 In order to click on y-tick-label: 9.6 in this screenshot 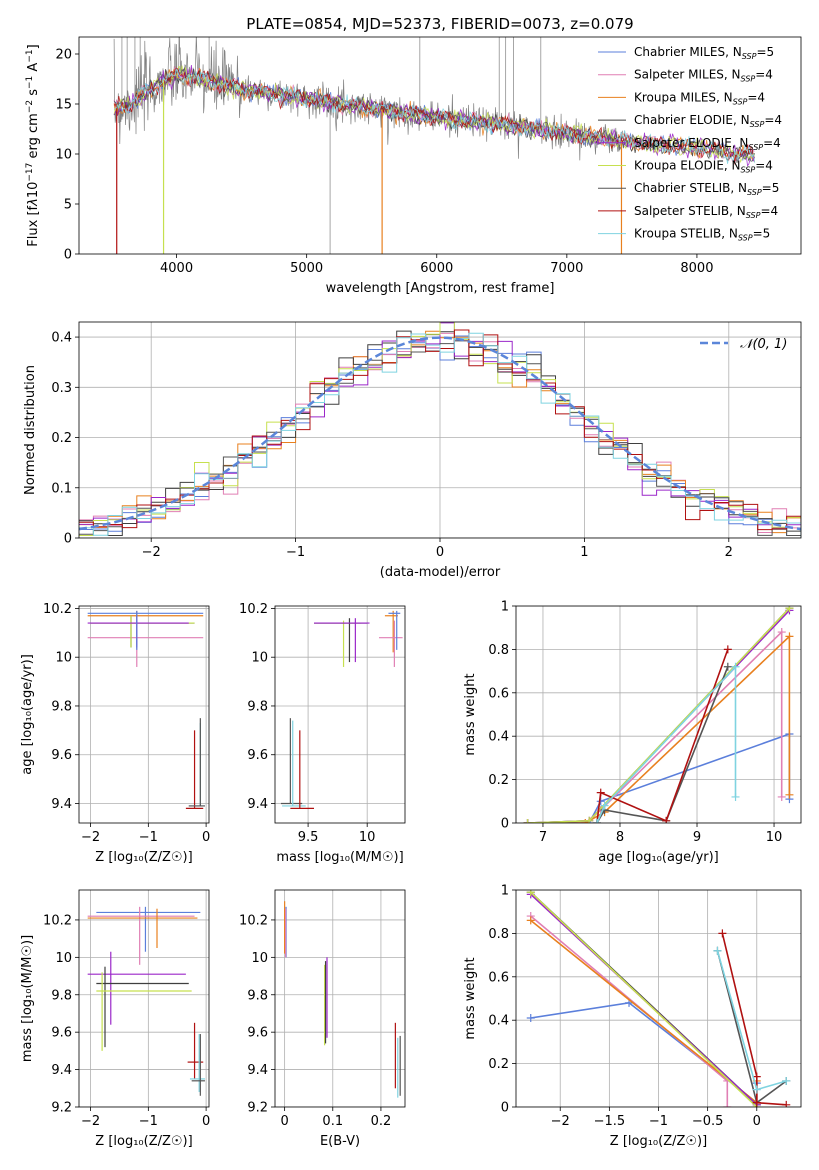, I will do `click(61, 755)`.